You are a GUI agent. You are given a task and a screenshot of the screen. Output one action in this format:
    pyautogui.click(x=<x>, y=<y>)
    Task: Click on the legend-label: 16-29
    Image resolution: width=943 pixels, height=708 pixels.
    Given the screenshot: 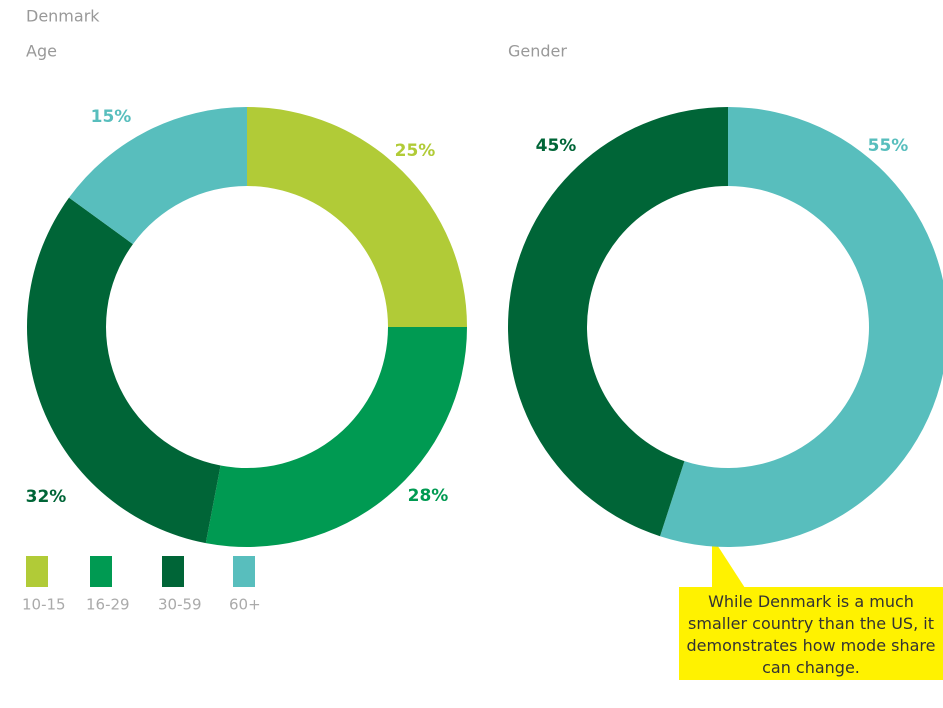 What is the action you would take?
    pyautogui.click(x=108, y=605)
    